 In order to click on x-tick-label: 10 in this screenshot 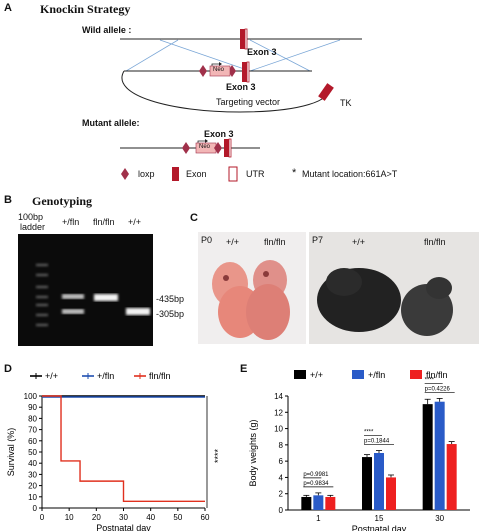, I will do `click(69, 517)`.